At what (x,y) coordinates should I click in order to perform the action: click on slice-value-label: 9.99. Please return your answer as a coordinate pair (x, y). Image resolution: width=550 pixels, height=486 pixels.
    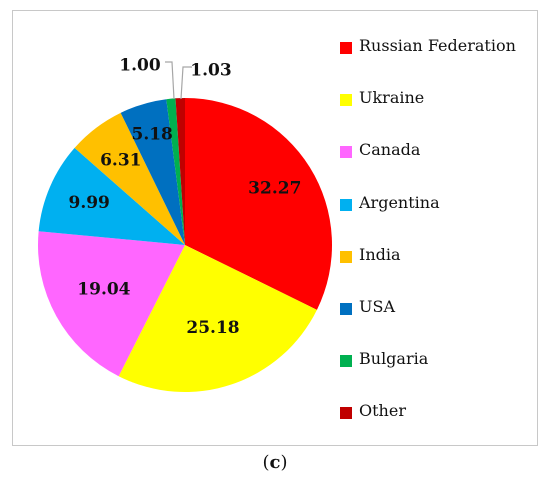
    Looking at the image, I should click on (88, 203).